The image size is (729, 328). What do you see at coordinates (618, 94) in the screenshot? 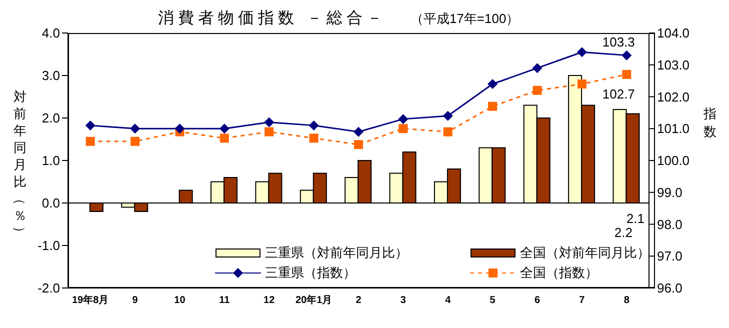
I see `data-label: 102.7` at bounding box center [618, 94].